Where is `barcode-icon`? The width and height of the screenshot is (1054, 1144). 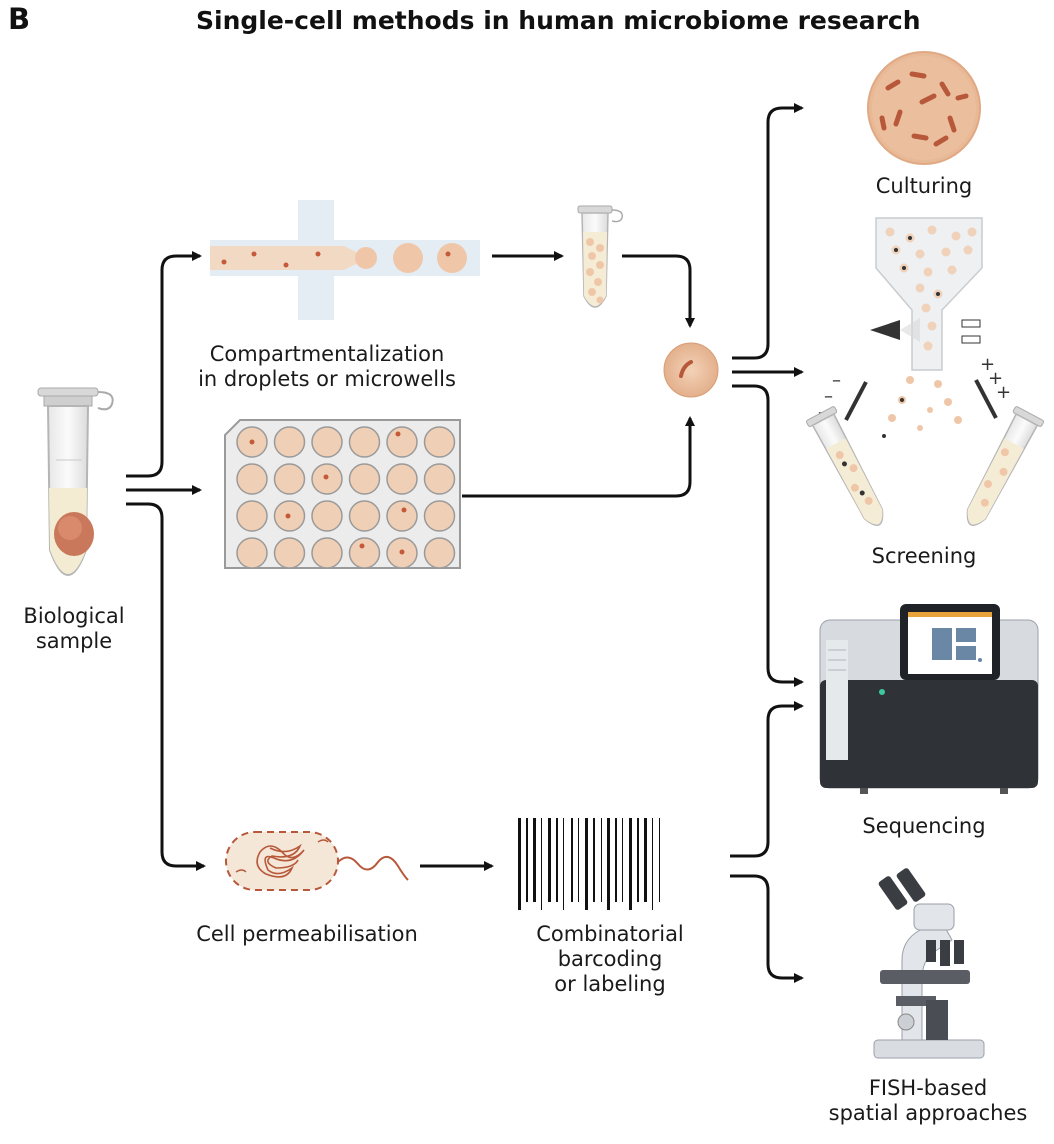 barcode-icon is located at coordinates (589, 864).